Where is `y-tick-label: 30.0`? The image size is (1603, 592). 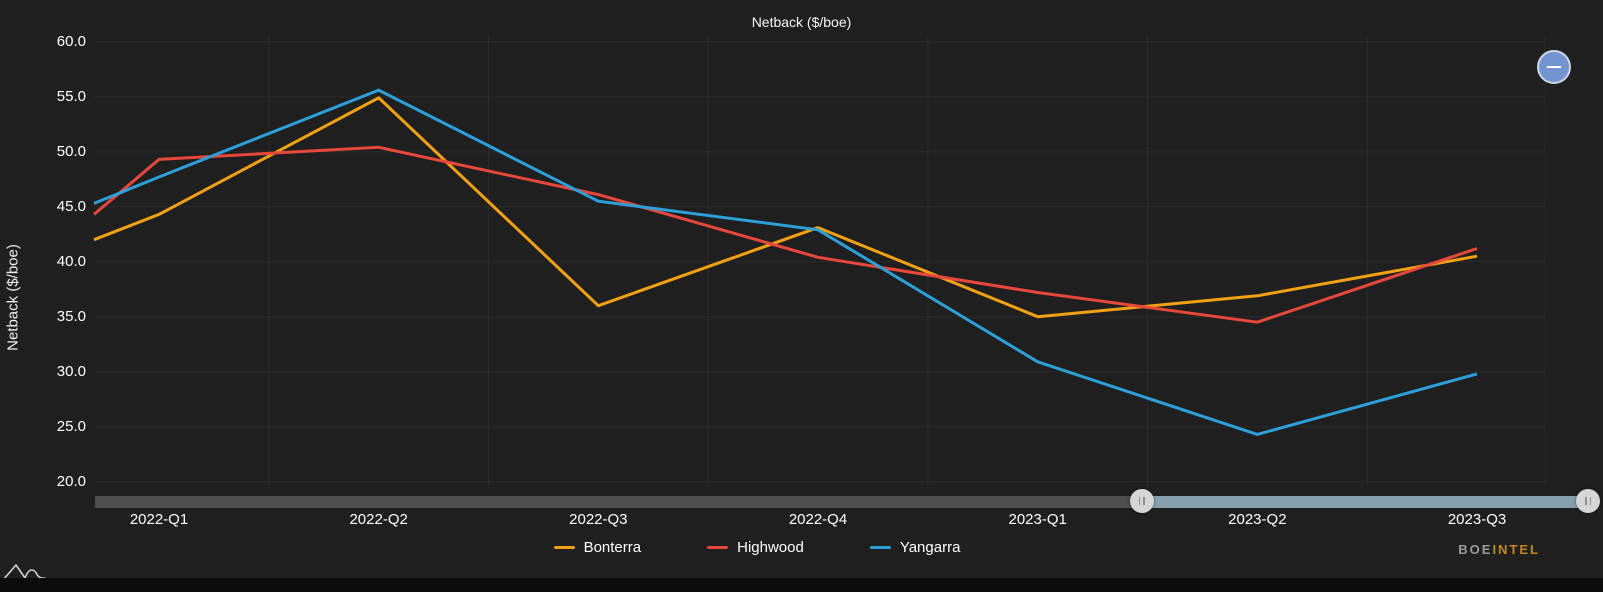
y-tick-label: 30.0 is located at coordinates (71, 371).